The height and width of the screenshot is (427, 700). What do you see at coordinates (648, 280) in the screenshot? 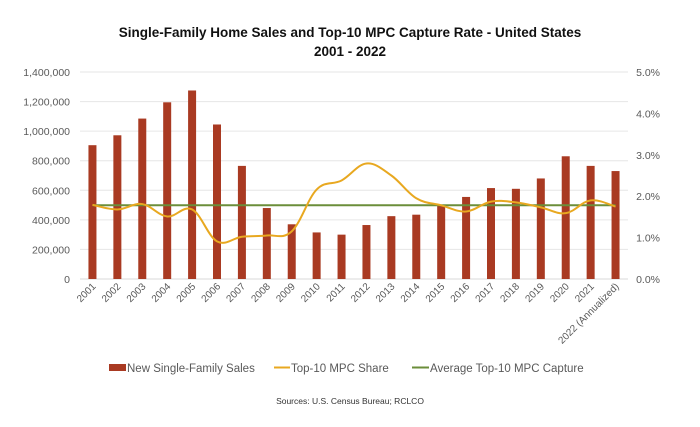
I see `right-y-tick-label: 0.0%` at bounding box center [648, 280].